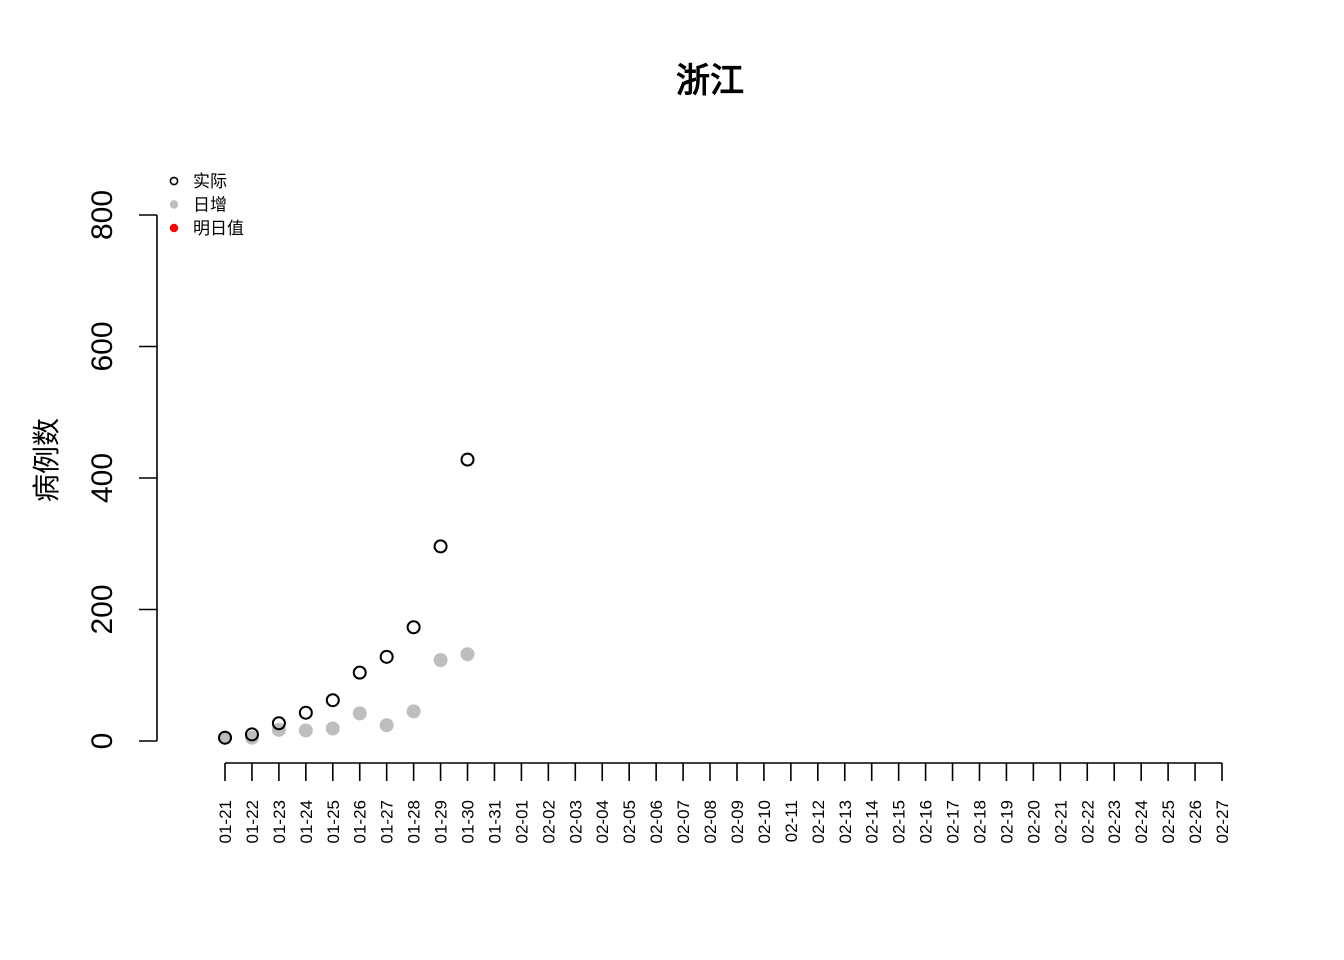 Image resolution: width=1344 pixels, height=960 pixels. Describe the element at coordinates (845, 821) in the screenshot. I see `x-tick-label: 02-13` at that location.